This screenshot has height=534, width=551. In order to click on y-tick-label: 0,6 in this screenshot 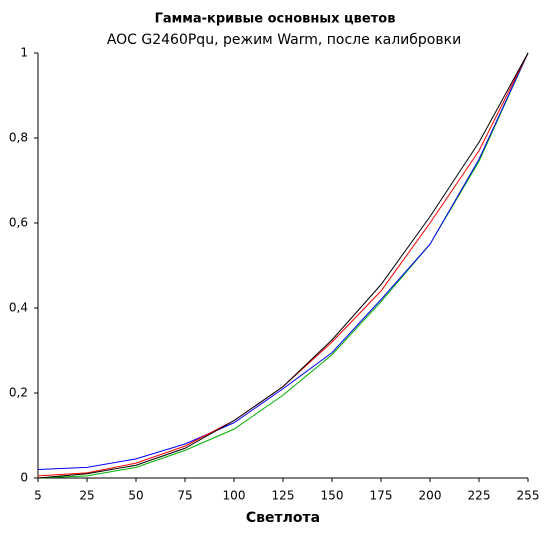, I will do `click(18, 223)`.